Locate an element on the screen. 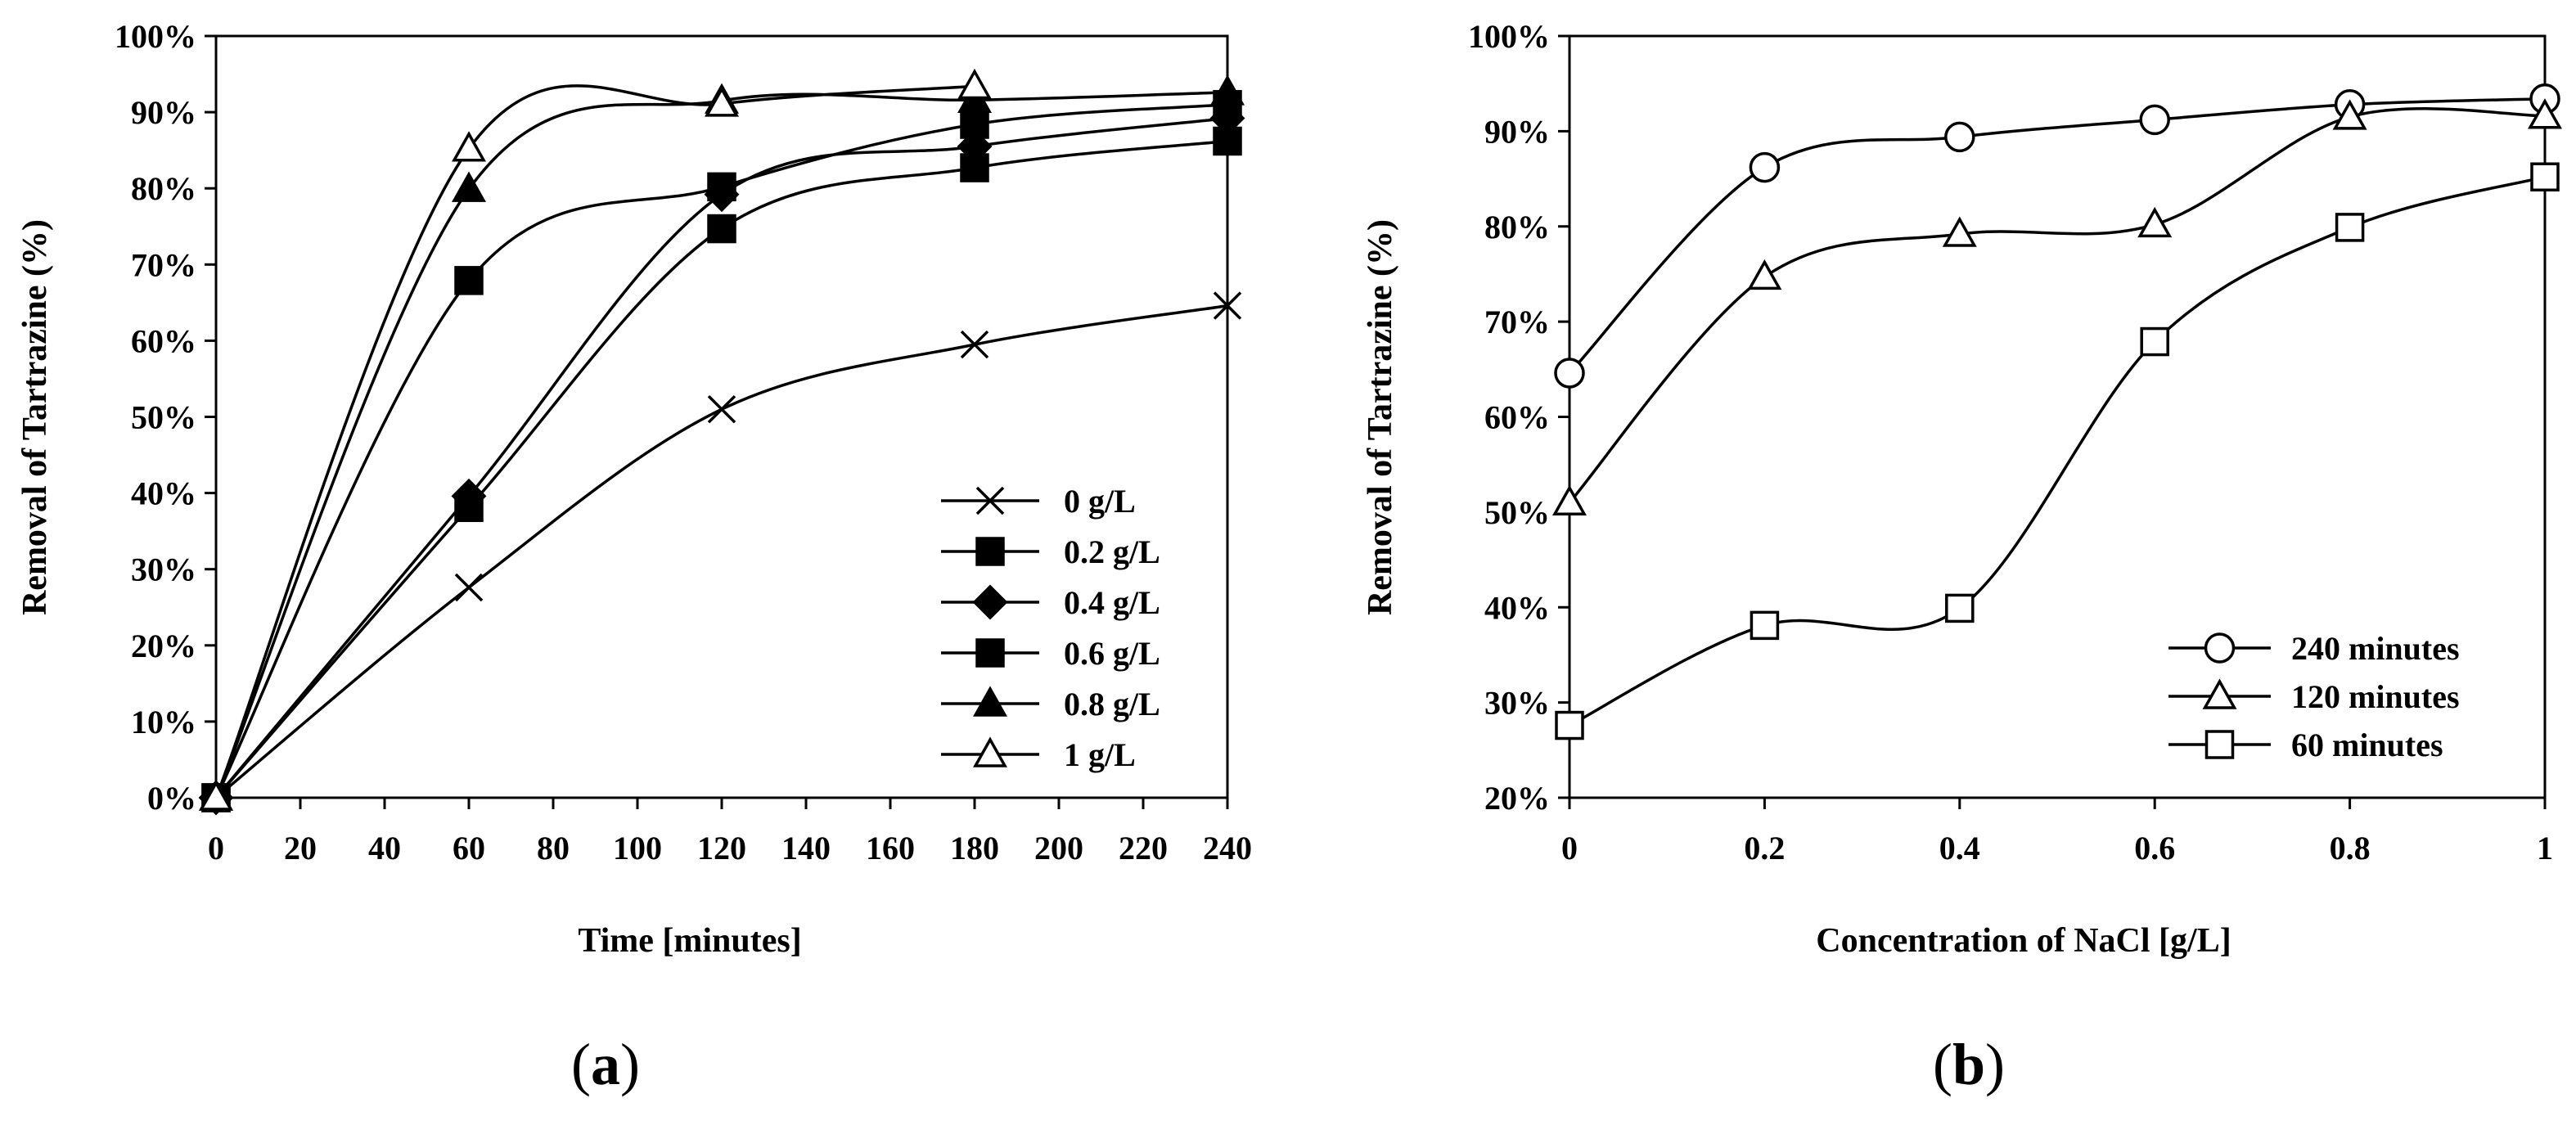  legend: 240 minutes 120 minutes 60 minutes is located at coordinates (2314, 697).